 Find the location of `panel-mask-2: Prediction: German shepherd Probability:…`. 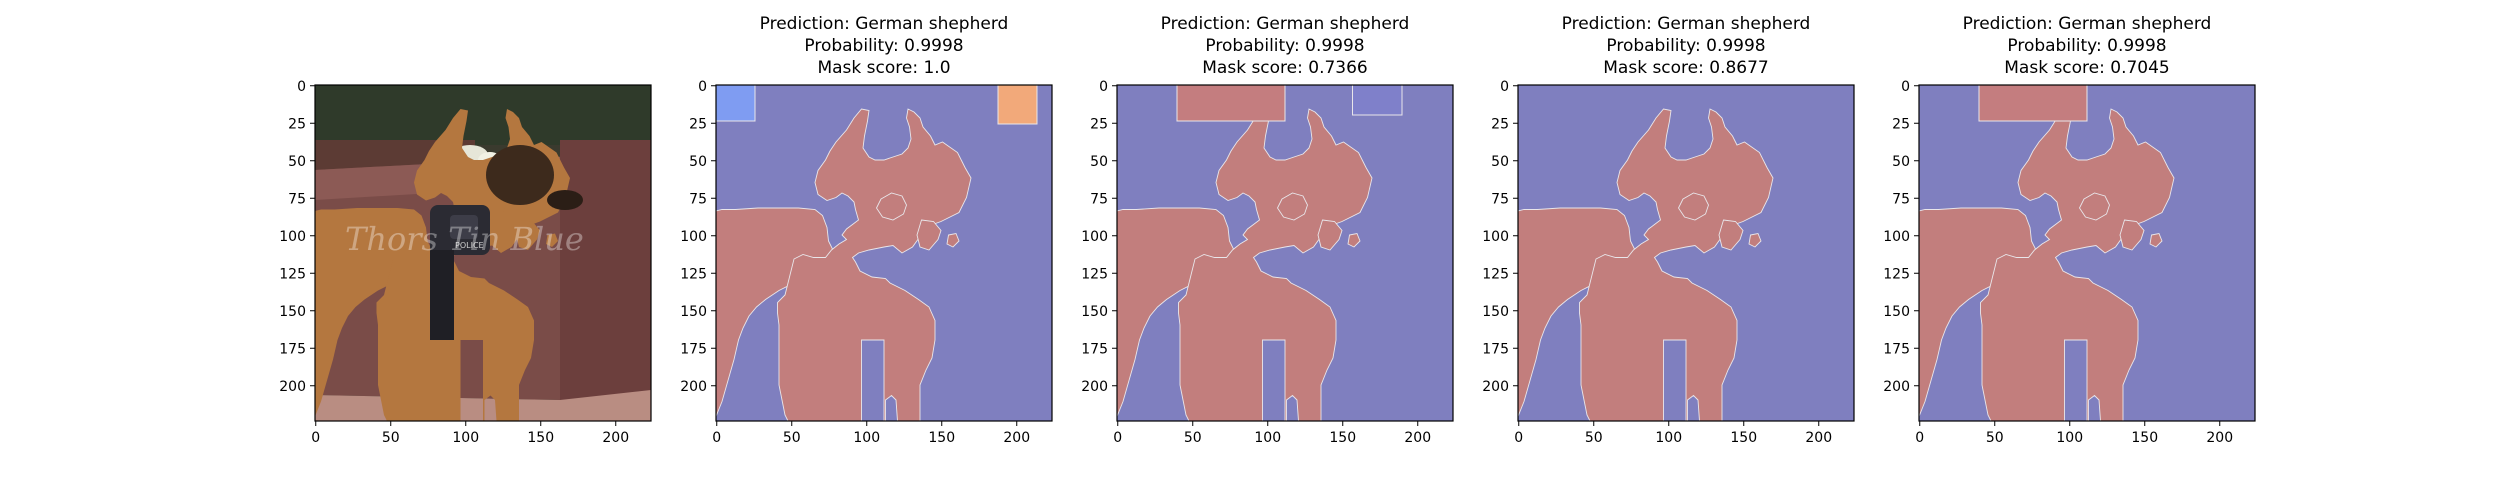

panel-mask-2: Prediction: German shepherd Probability:… is located at coordinates (1267, 230).